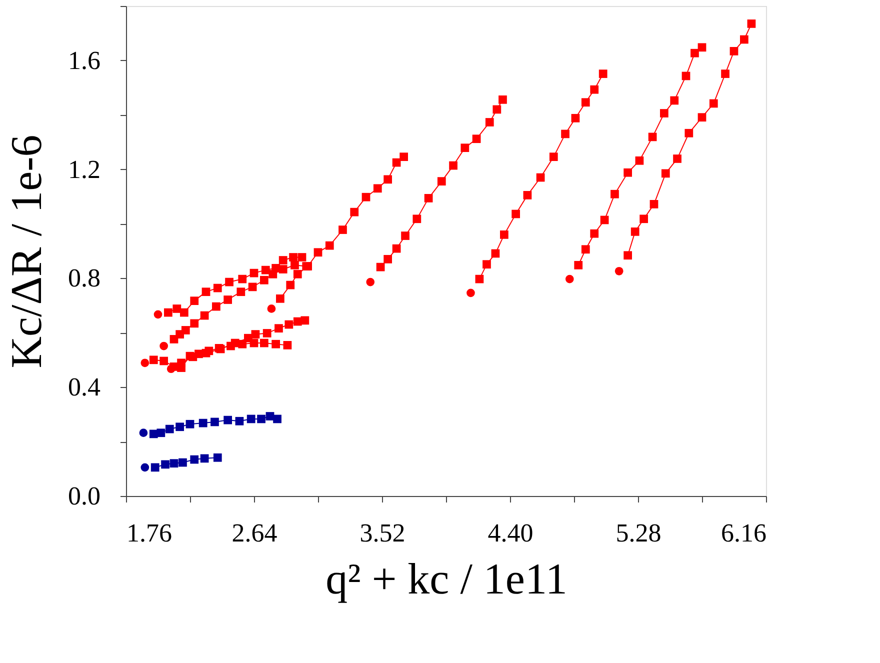 The height and width of the screenshot is (663, 880). Describe the element at coordinates (84, 60) in the screenshot. I see `y-tick-label: 1.6` at that location.